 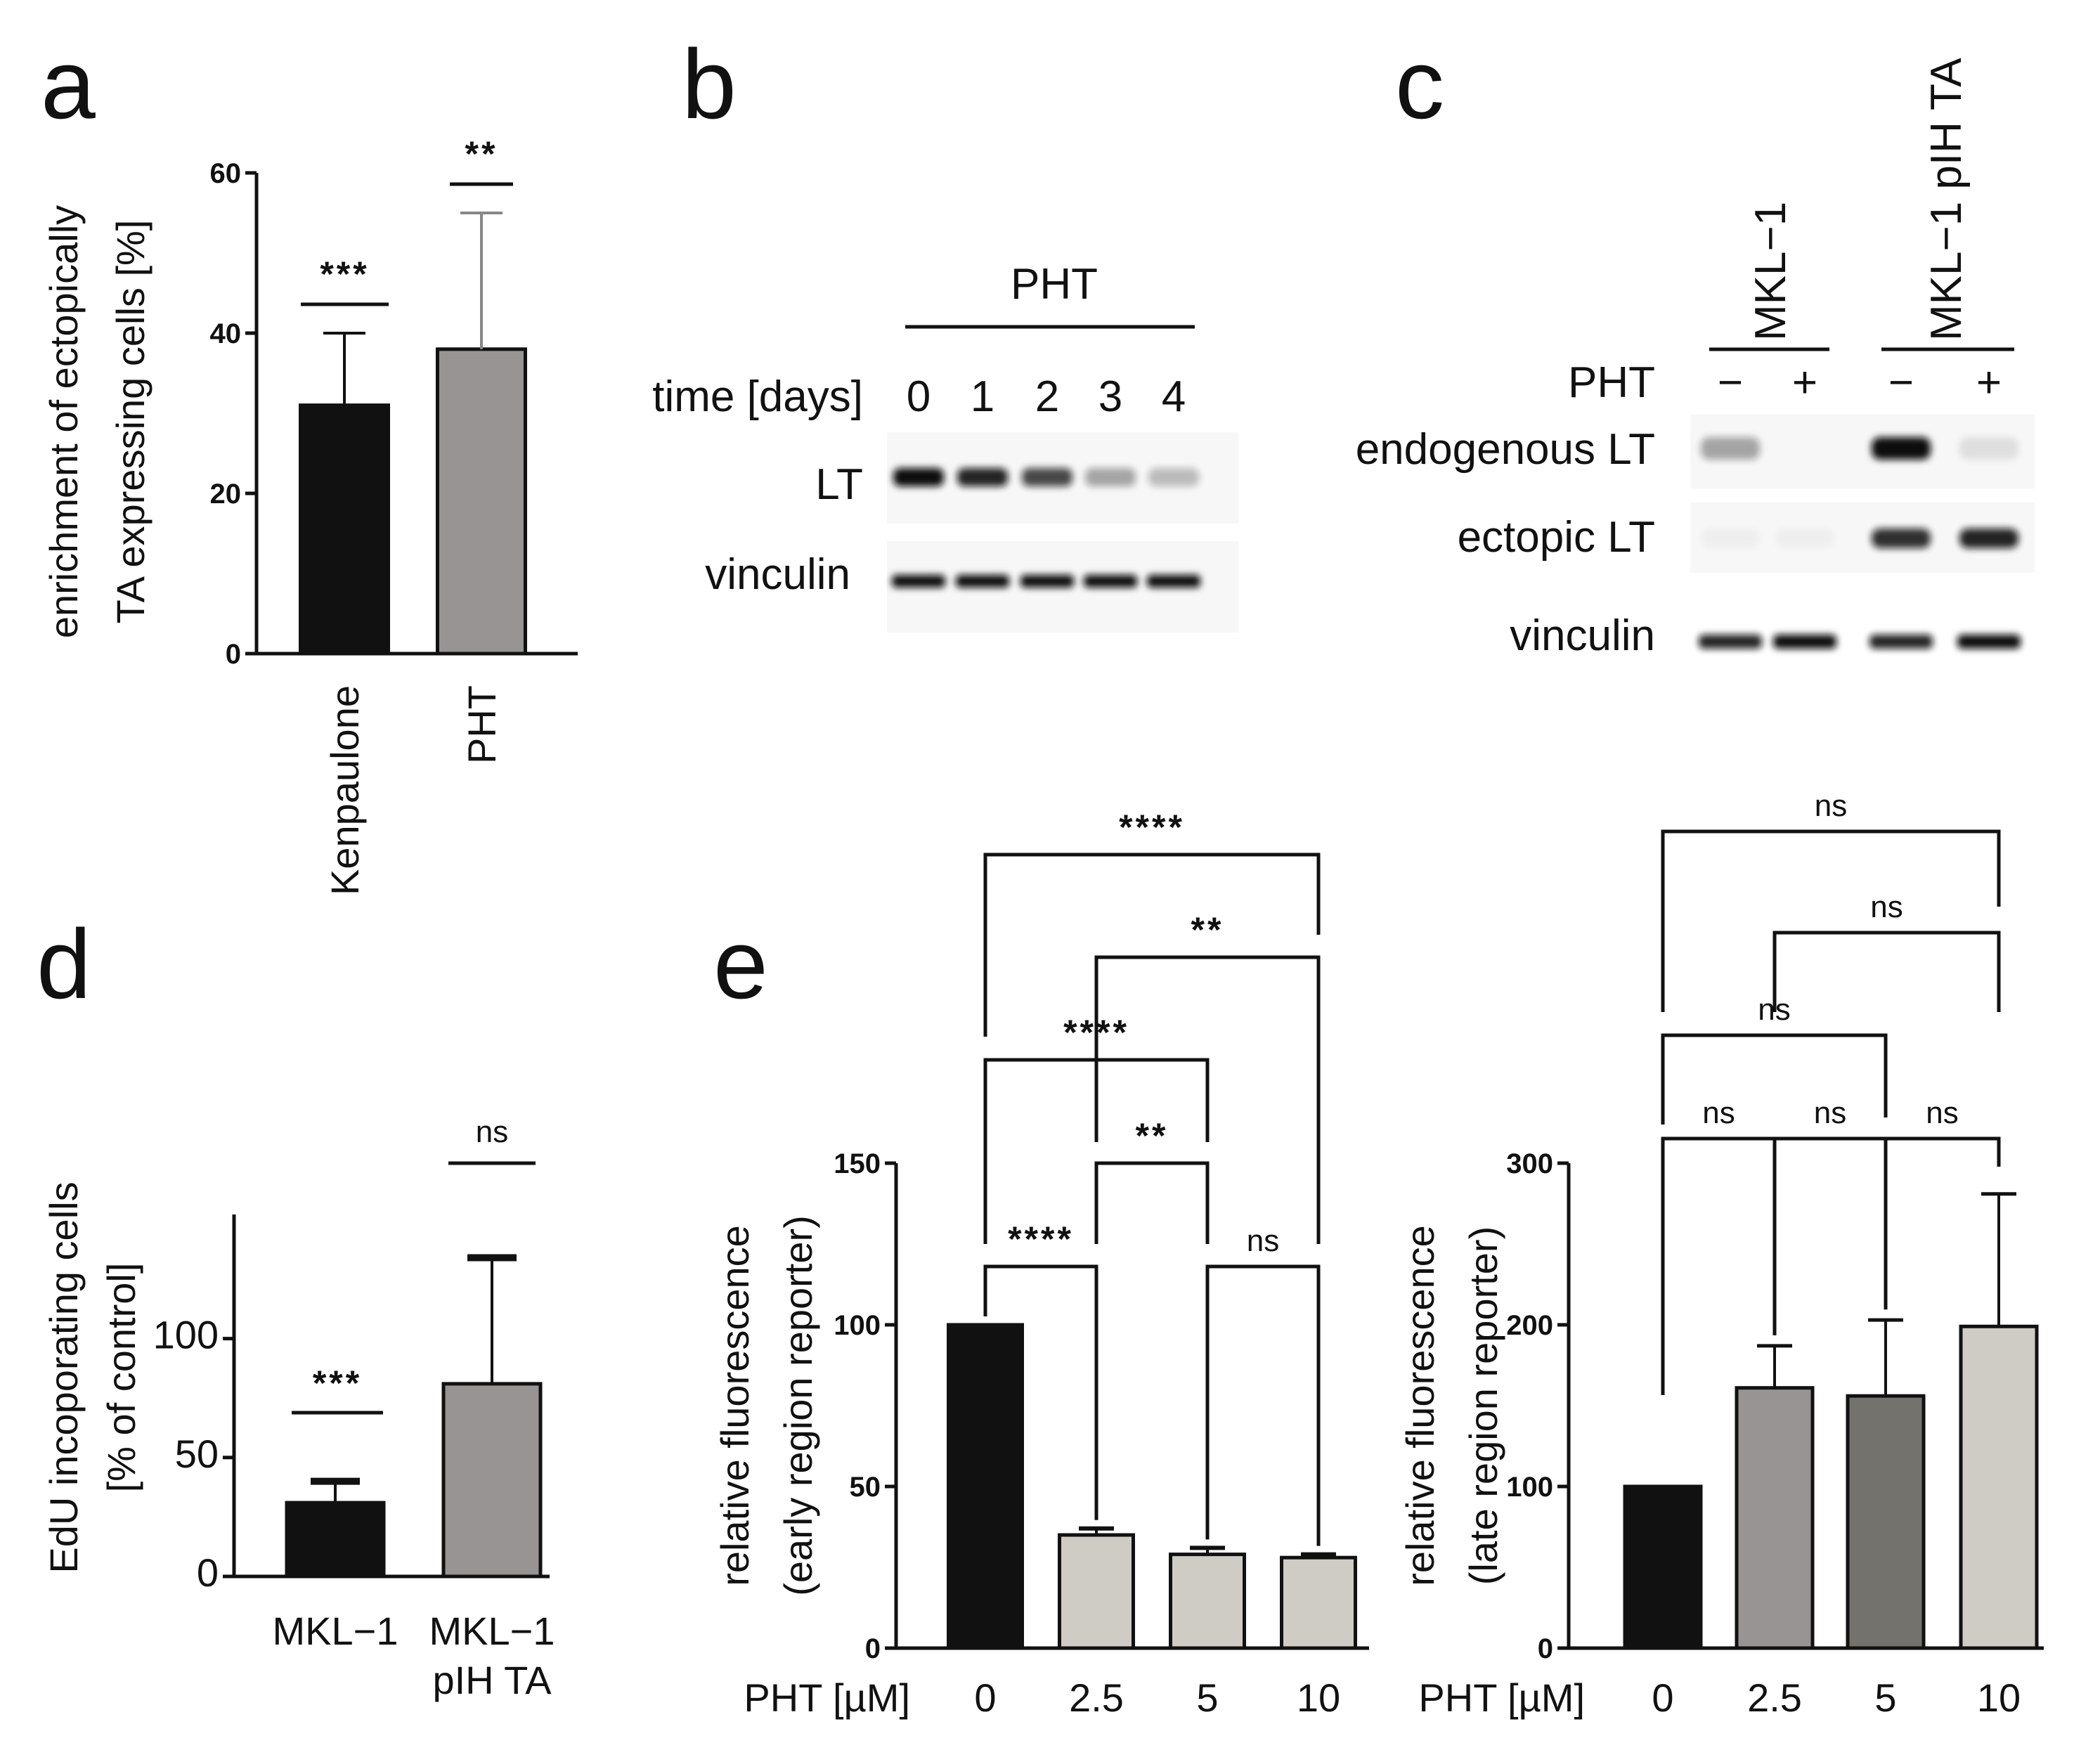 What do you see at coordinates (1556, 537) in the screenshot?
I see `blot-c-row-label-ectopic: ectopic LT` at bounding box center [1556, 537].